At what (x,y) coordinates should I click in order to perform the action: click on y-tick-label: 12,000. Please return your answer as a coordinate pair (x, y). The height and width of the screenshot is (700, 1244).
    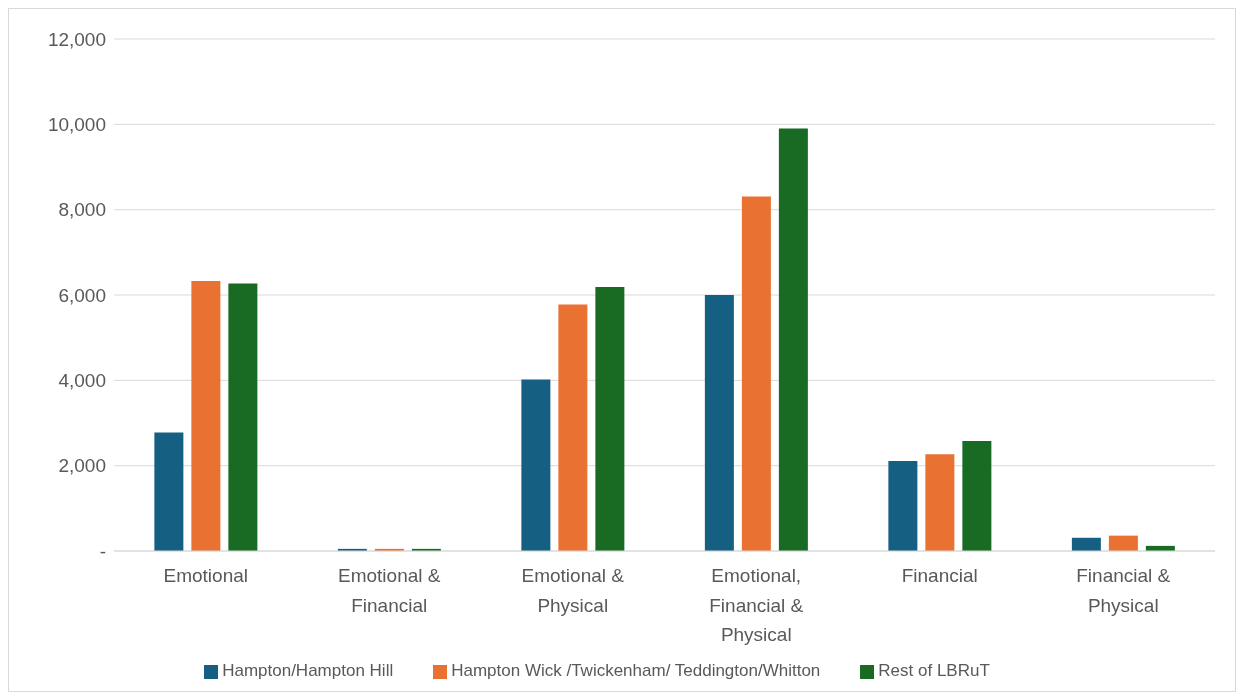
    Looking at the image, I should click on (76, 39).